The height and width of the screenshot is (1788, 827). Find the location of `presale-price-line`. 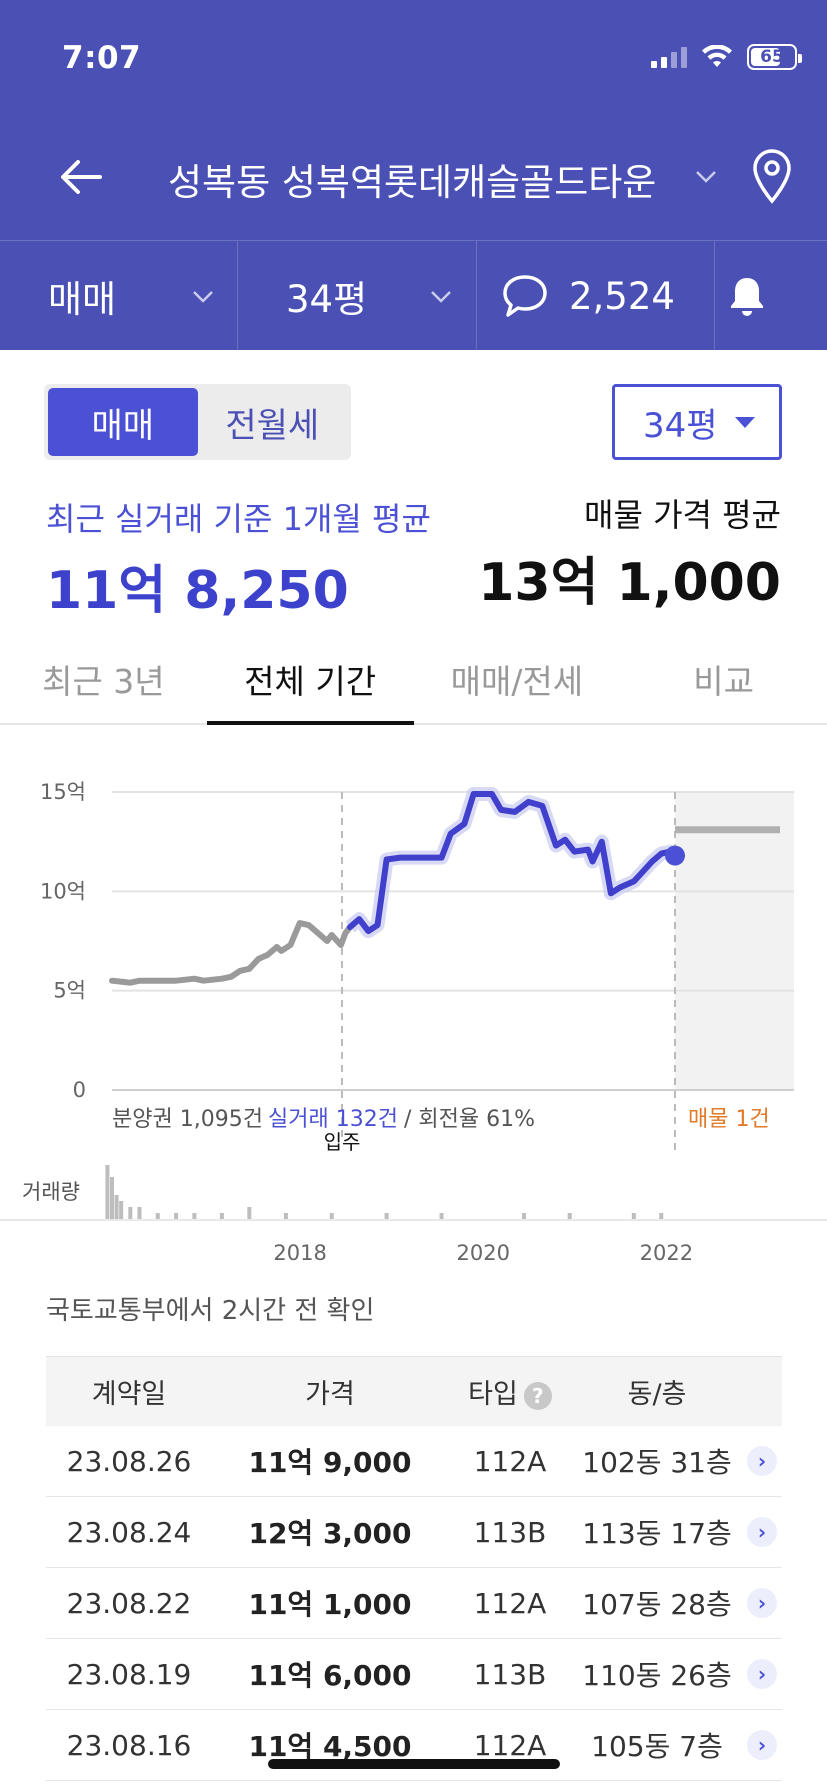

presale-price-line is located at coordinates (231, 953).